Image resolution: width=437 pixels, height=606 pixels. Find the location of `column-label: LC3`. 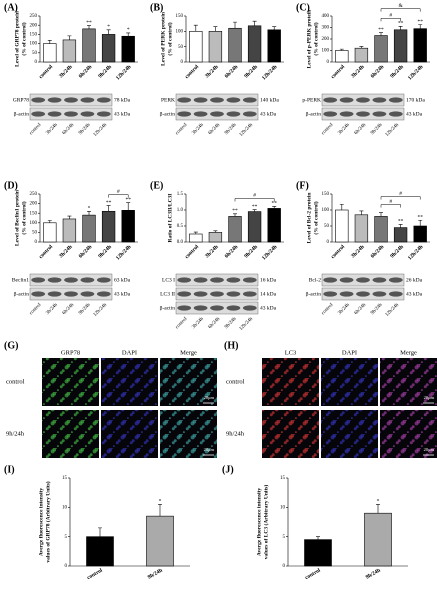

column-label: LC3 is located at coordinates (291, 352).